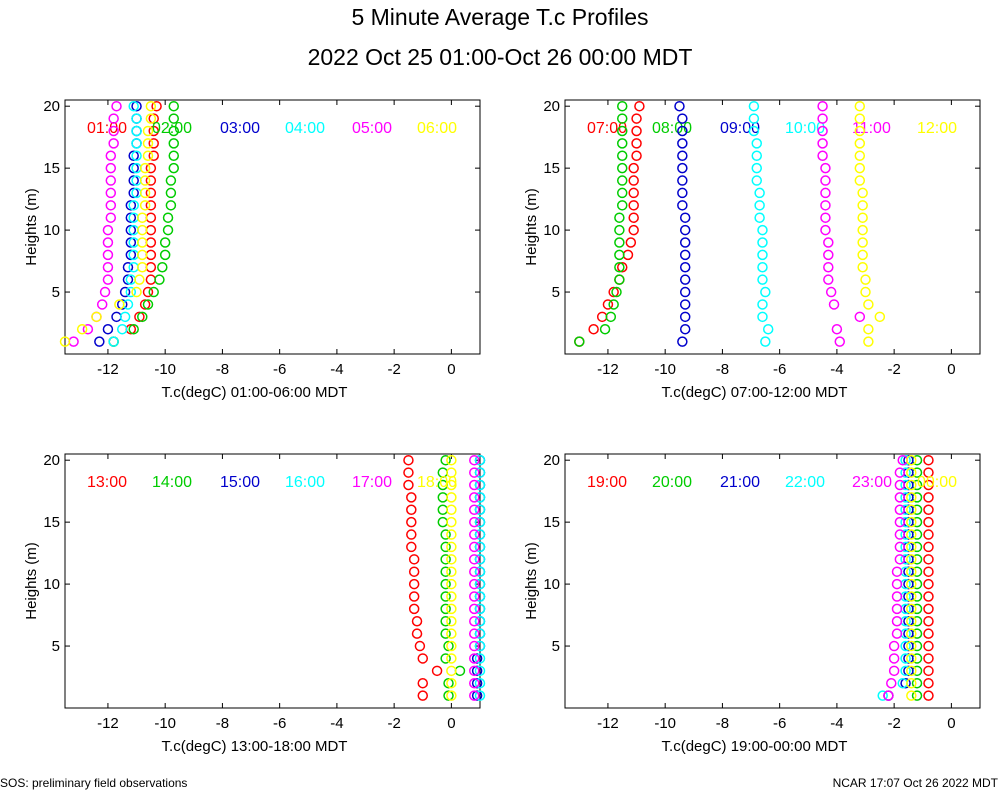 This screenshot has height=800, width=1000. Describe the element at coordinates (372, 128) in the screenshot. I see `legend-0500: 05:00` at that location.